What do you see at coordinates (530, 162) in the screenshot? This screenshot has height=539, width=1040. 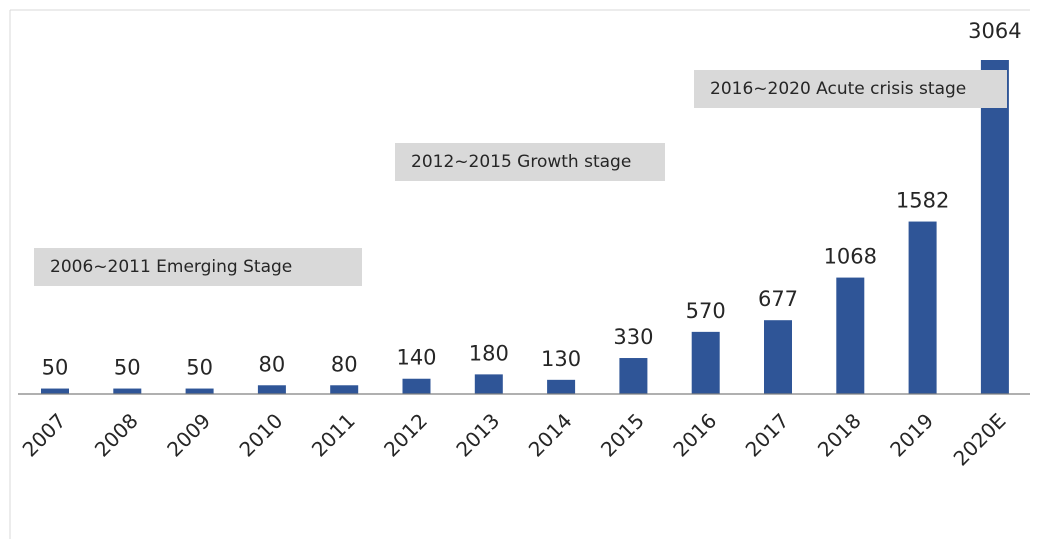 I see `stage-annotation-growth: 2012~2015 Growth stage` at bounding box center [530, 162].